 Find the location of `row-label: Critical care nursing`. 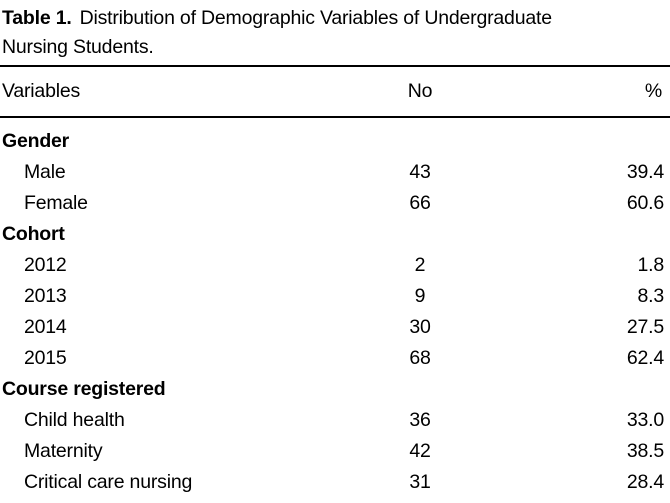

row-label: Critical care nursing is located at coordinates (108, 482).